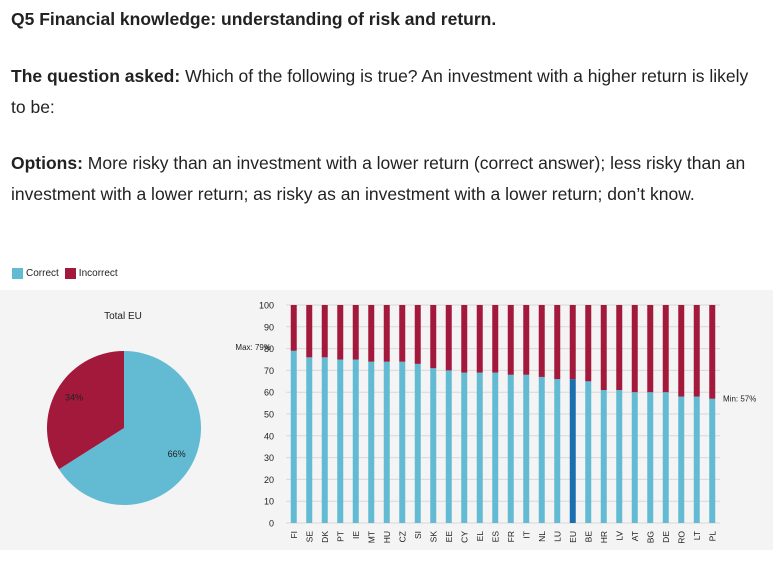  What do you see at coordinates (666, 537) in the screenshot?
I see `x-tick-label-de: DE` at bounding box center [666, 537].